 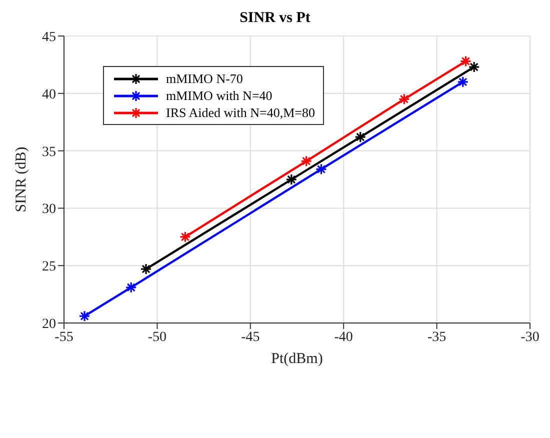 What do you see at coordinates (250, 337) in the screenshot?
I see `x-tick-label: -45` at bounding box center [250, 337].